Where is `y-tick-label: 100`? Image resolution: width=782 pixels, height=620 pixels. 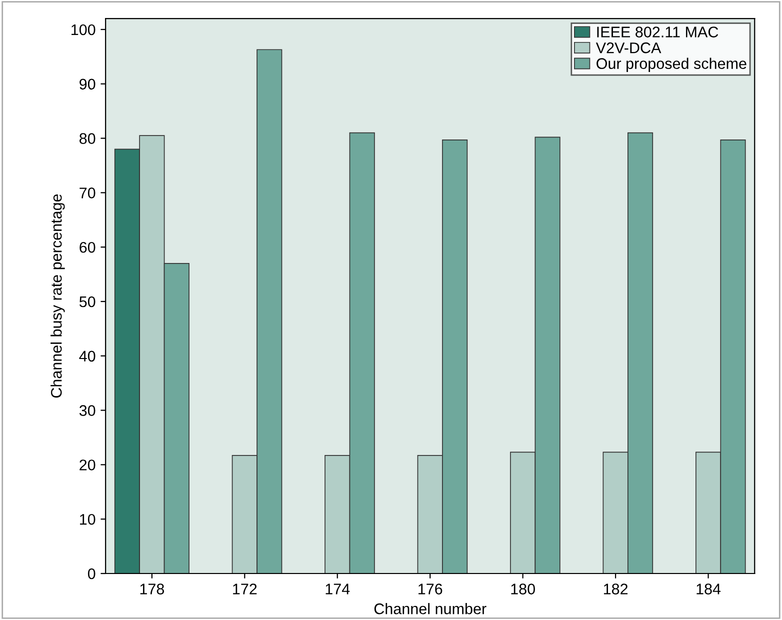 y-tick-label: 100 is located at coordinates (84, 30).